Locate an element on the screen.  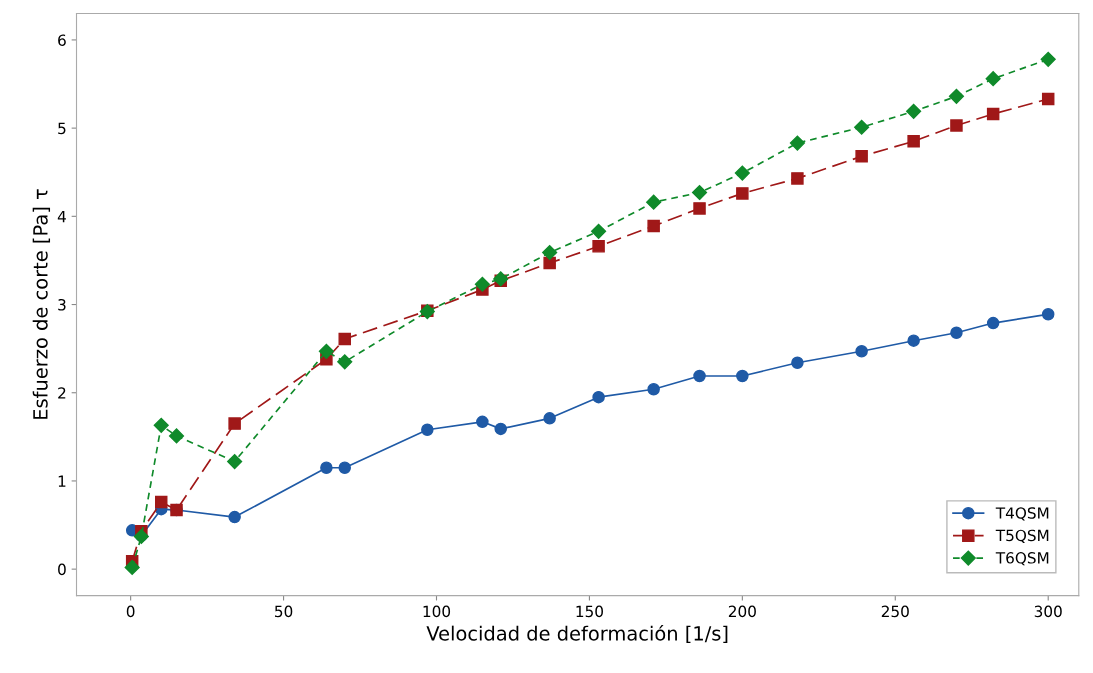
y-tick-label: 5 is located at coordinates (62, 128).